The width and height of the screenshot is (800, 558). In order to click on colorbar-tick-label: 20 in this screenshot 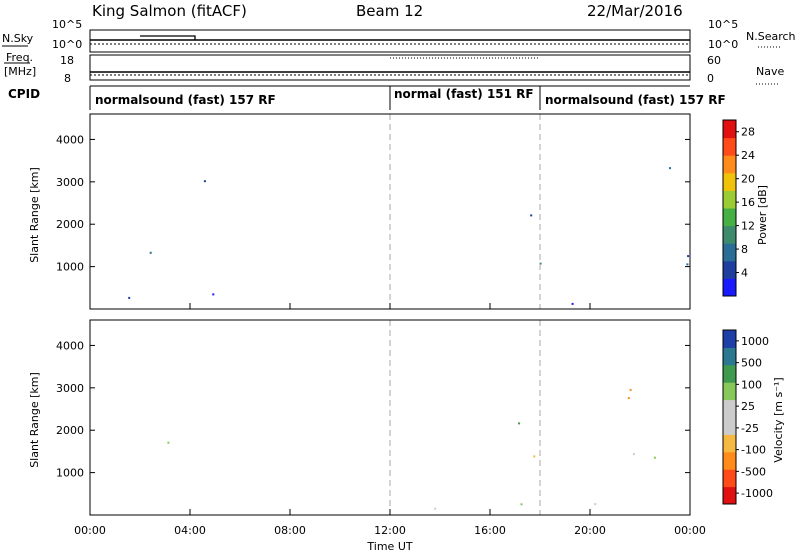, I will do `click(748, 179)`.